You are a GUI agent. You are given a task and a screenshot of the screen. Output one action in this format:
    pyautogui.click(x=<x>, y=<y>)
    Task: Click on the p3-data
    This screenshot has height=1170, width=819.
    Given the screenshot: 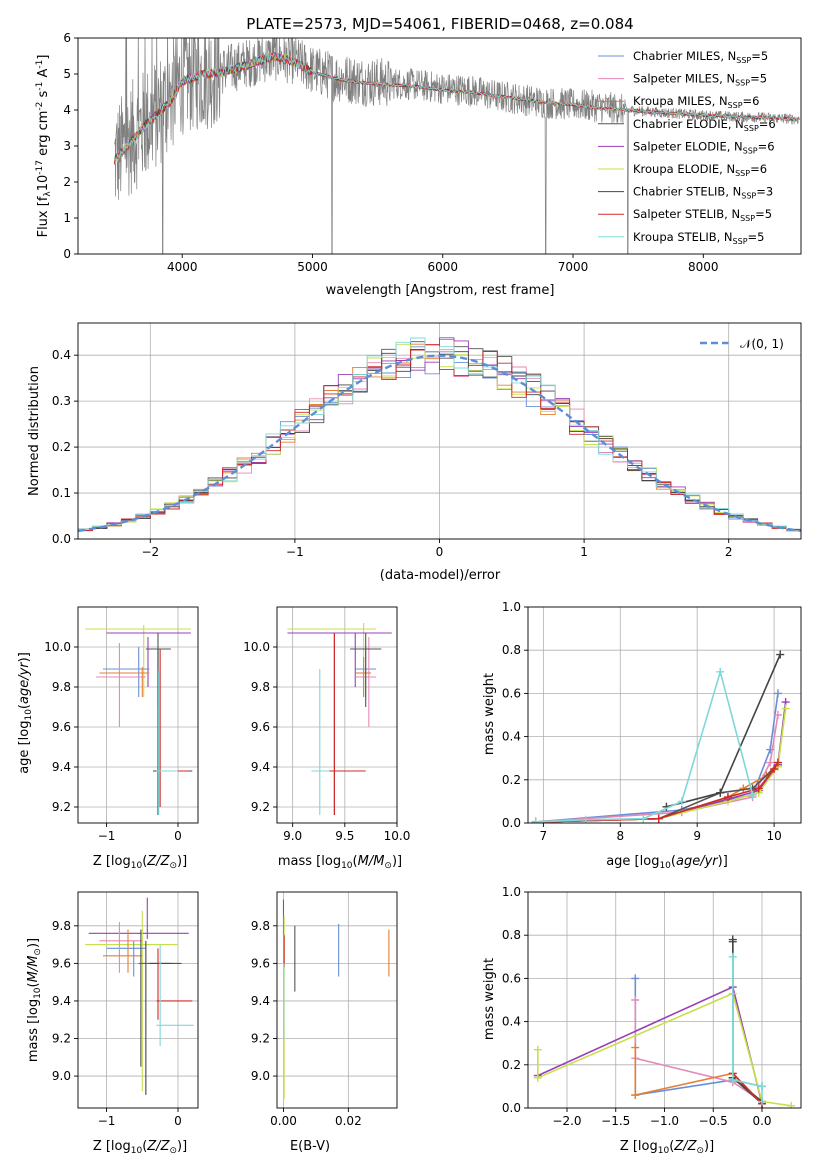 What is the action you would take?
    pyautogui.click(x=139, y=720)
    